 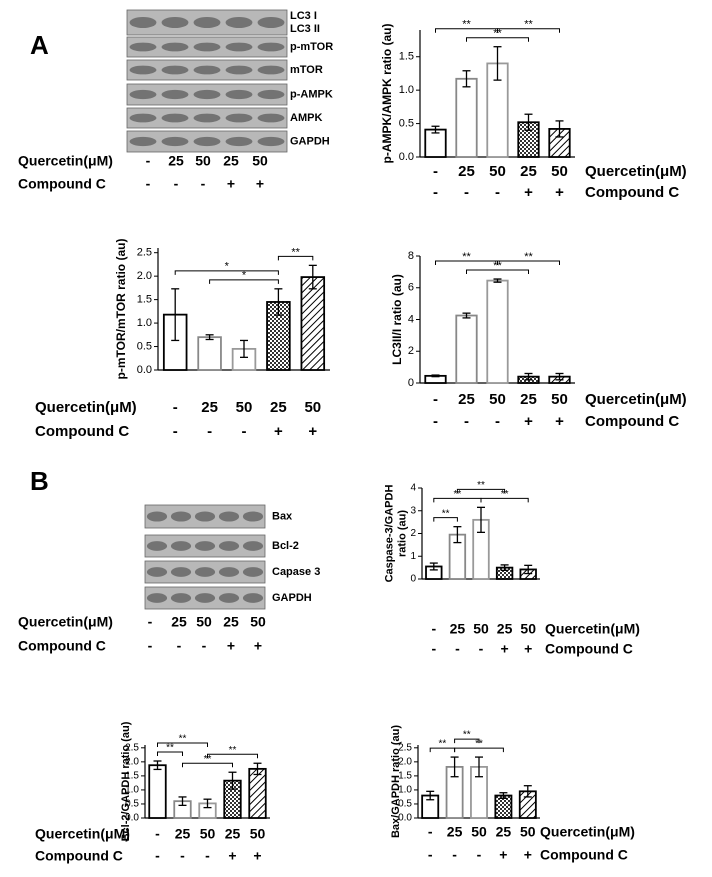 I want to click on panel-label: B, so click(x=39, y=481).